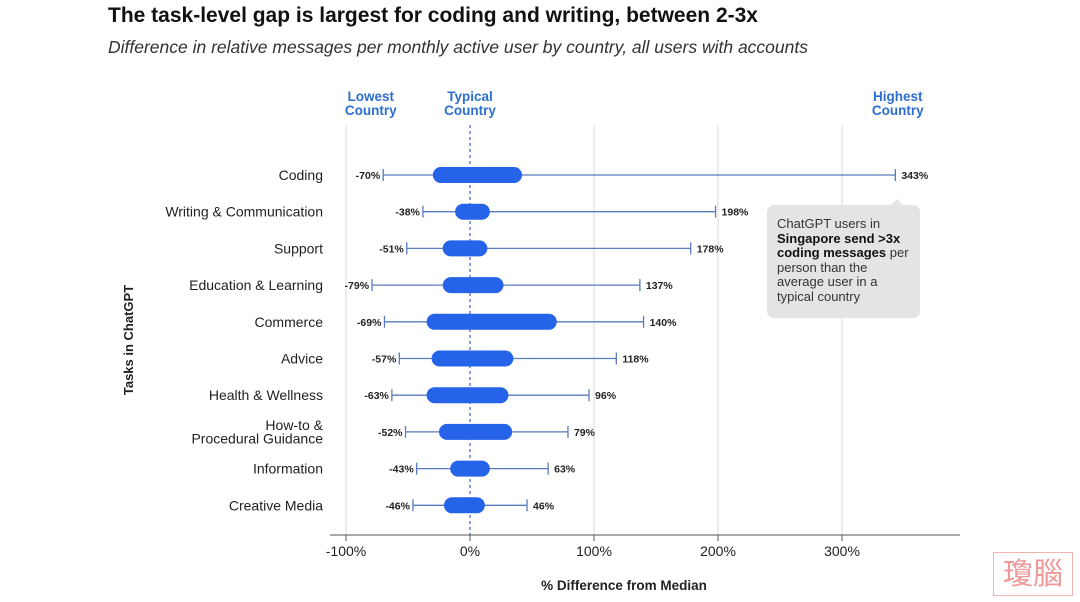 This screenshot has width=1080, height=602. Describe the element at coordinates (829, 223) in the screenshot. I see `annotation-text-pre: ChatGPT users in` at that location.